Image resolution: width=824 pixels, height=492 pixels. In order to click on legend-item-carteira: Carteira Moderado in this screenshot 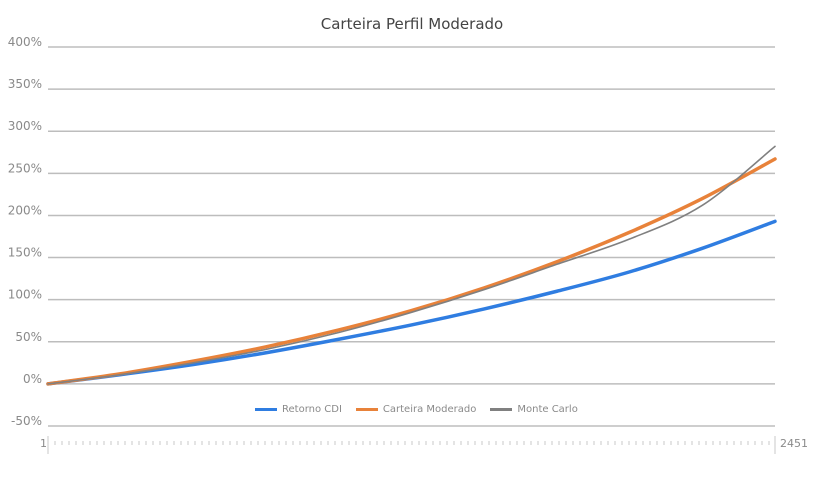, I will do `click(416, 409)`.